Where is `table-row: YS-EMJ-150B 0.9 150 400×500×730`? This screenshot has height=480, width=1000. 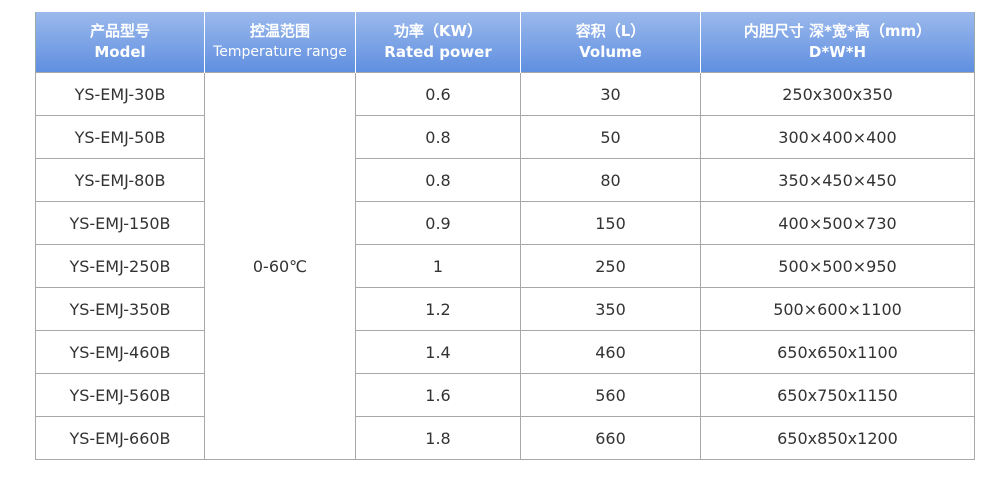 table-row: YS-EMJ-150B 0.9 150 400×500×730 is located at coordinates (505, 223).